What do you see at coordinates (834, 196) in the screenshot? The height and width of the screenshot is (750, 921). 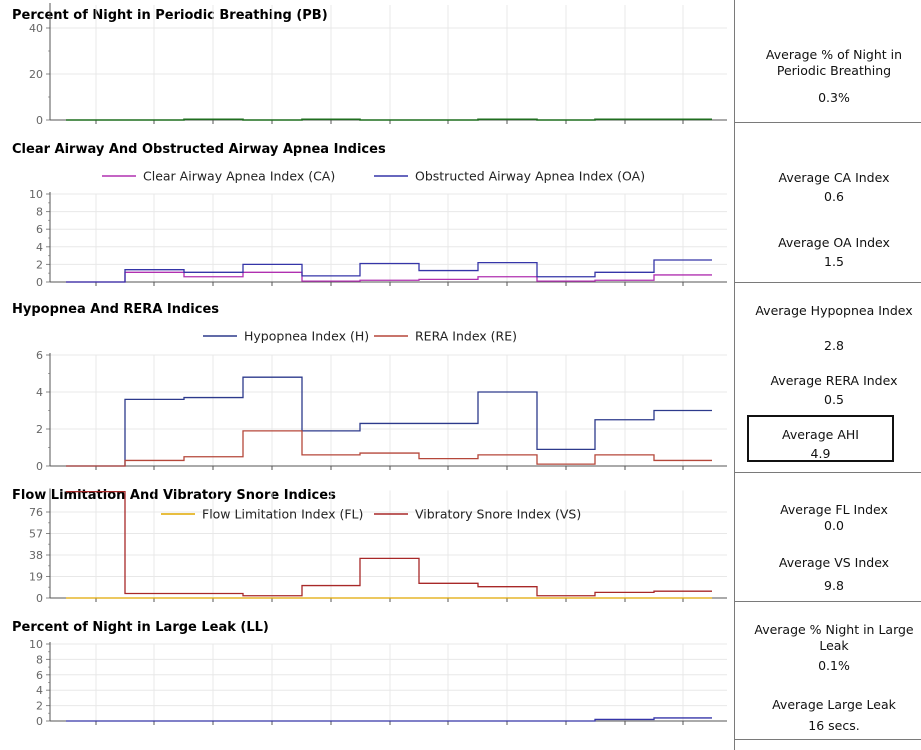 I see `ca-average-value: 0.6` at bounding box center [834, 196].